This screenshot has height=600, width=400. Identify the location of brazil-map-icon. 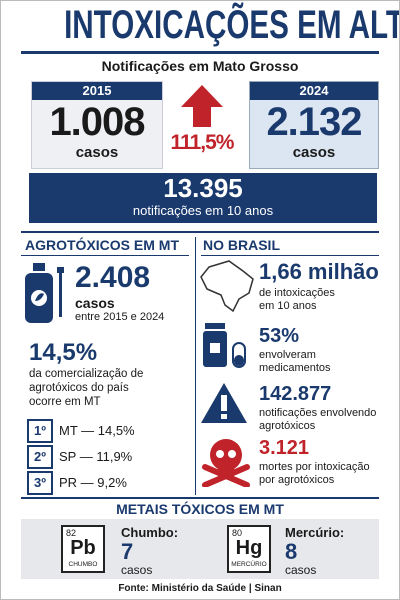
(227, 286).